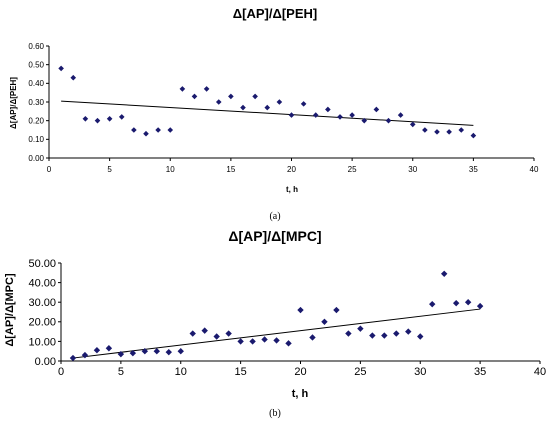 The height and width of the screenshot is (425, 550). What do you see at coordinates (36, 83) in the screenshot?
I see `y-tick-label: 0.40` at bounding box center [36, 83].